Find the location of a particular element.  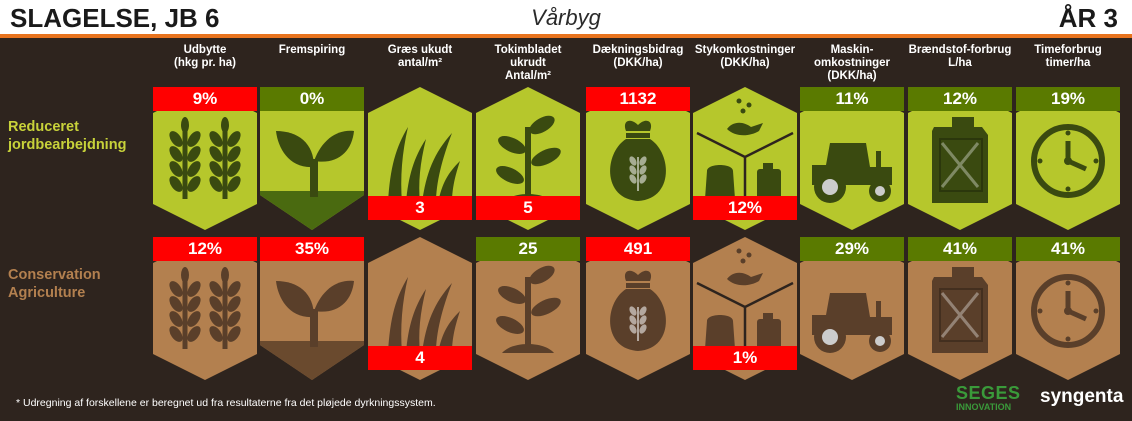

column-header-title: Tokimbladet ukrudt is located at coordinates (528, 56).